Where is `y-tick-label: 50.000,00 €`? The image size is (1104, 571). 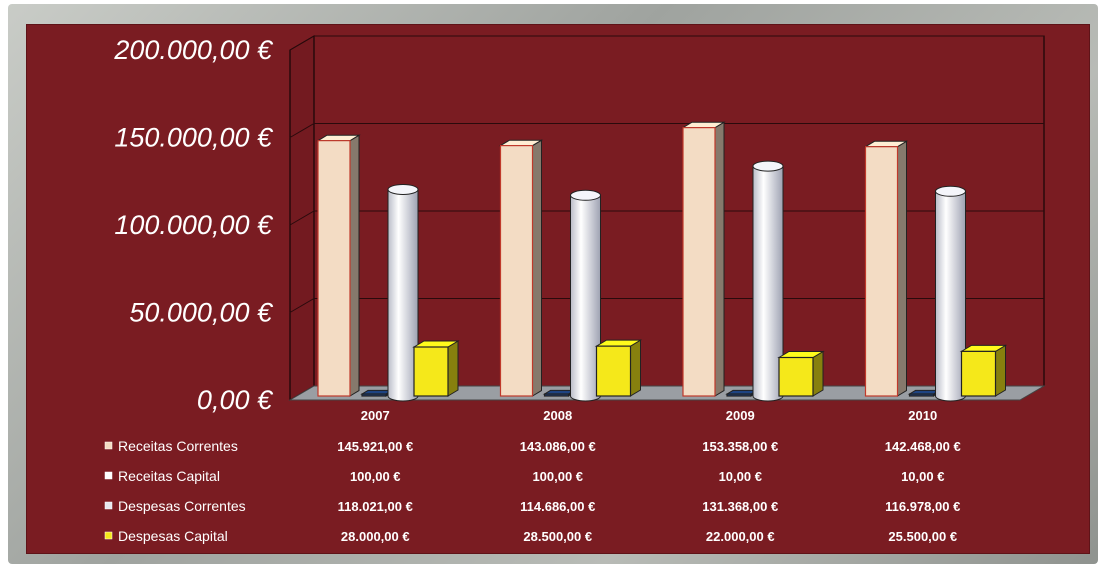
y-tick-label: 50.000,00 € is located at coordinates (201, 313).